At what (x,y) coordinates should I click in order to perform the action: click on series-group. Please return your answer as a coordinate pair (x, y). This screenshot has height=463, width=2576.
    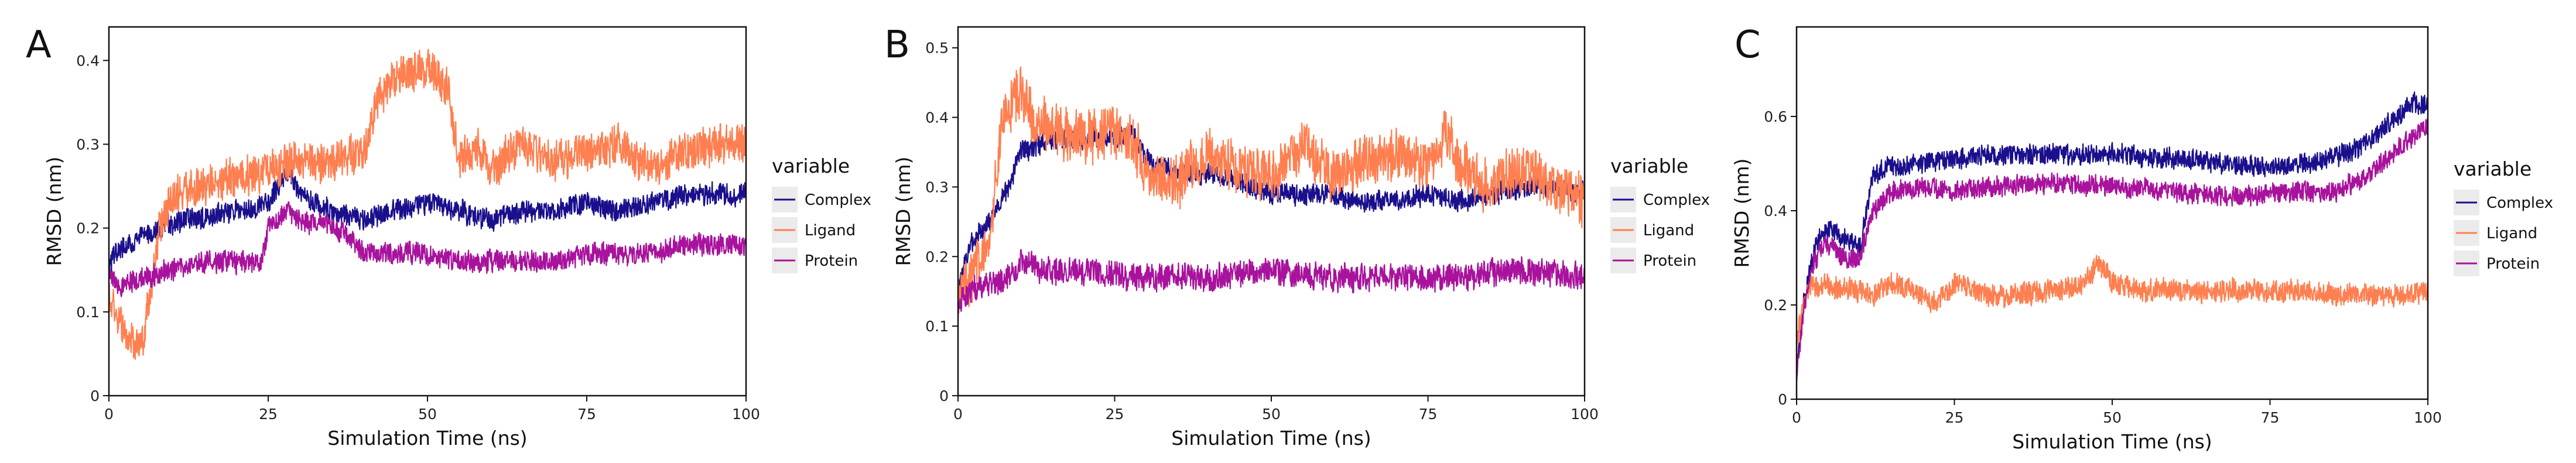
    Looking at the image, I should click on (1271, 192).